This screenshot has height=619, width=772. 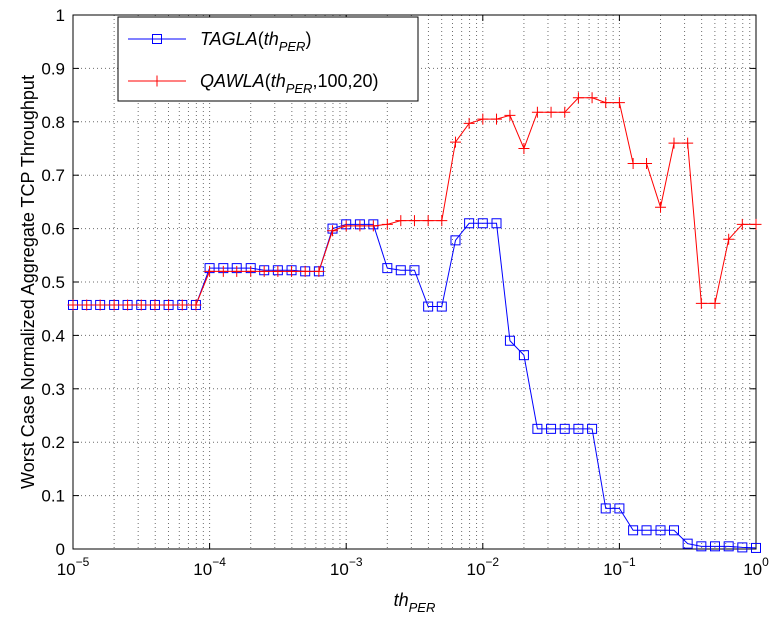 I want to click on y-tick-label: 0.8, so click(x=53, y=122).